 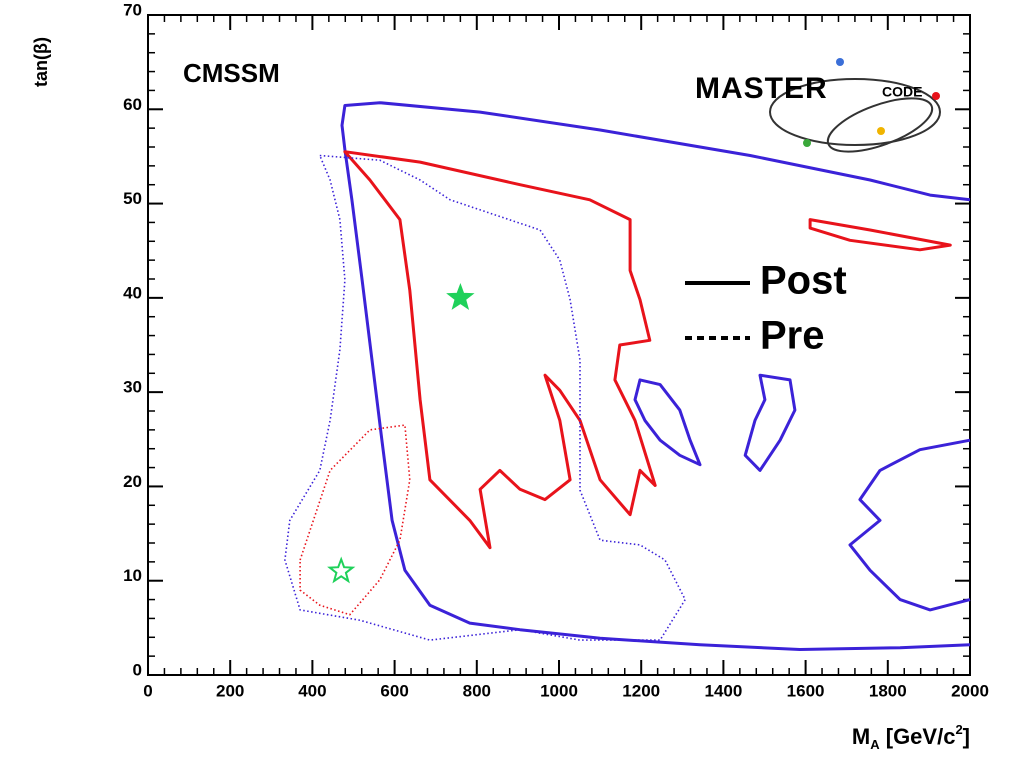 What do you see at coordinates (970, 690) in the screenshot?
I see `x-tick-label: 2000` at bounding box center [970, 690].